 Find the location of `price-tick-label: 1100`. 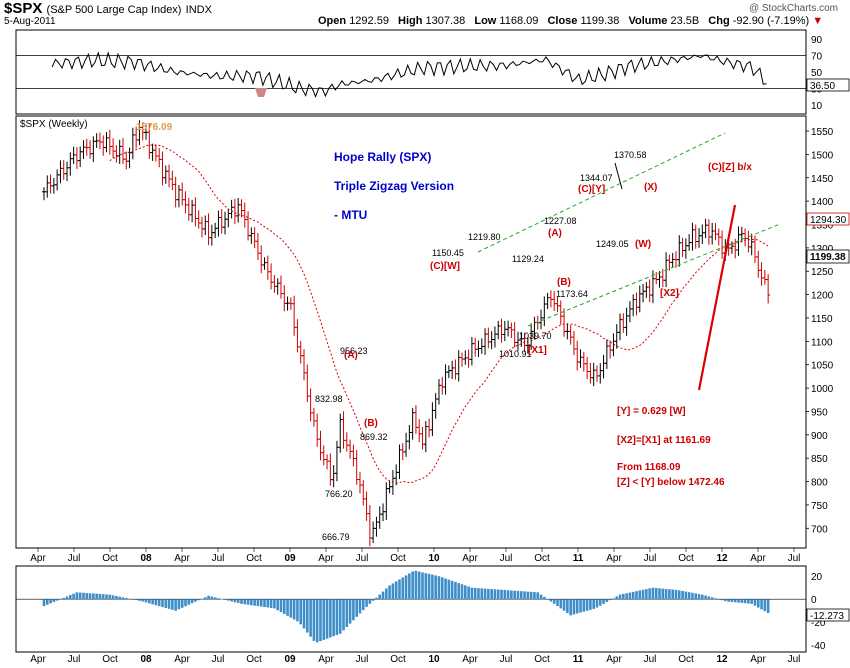

price-tick-label: 1100 is located at coordinates (822, 342).